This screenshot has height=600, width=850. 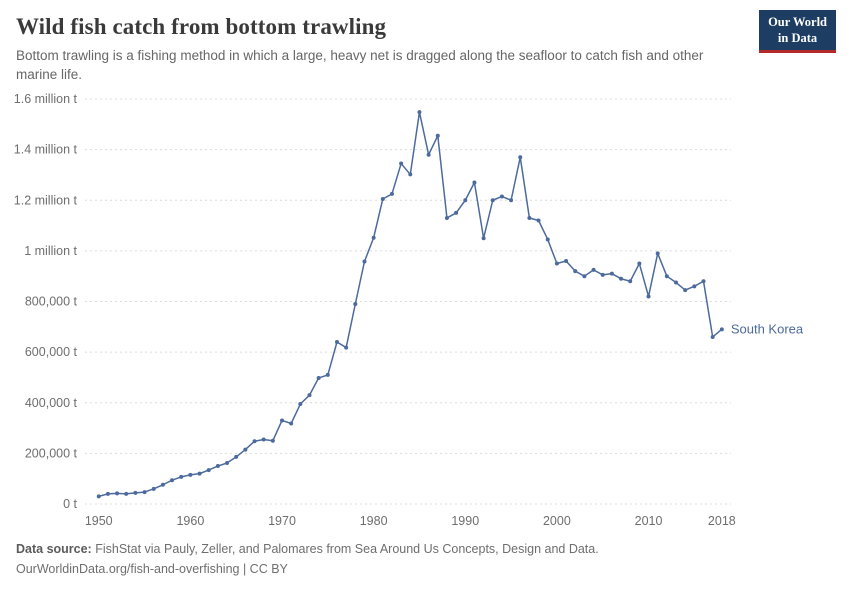 I want to click on x-axis-tick-label: 2000, so click(x=557, y=521).